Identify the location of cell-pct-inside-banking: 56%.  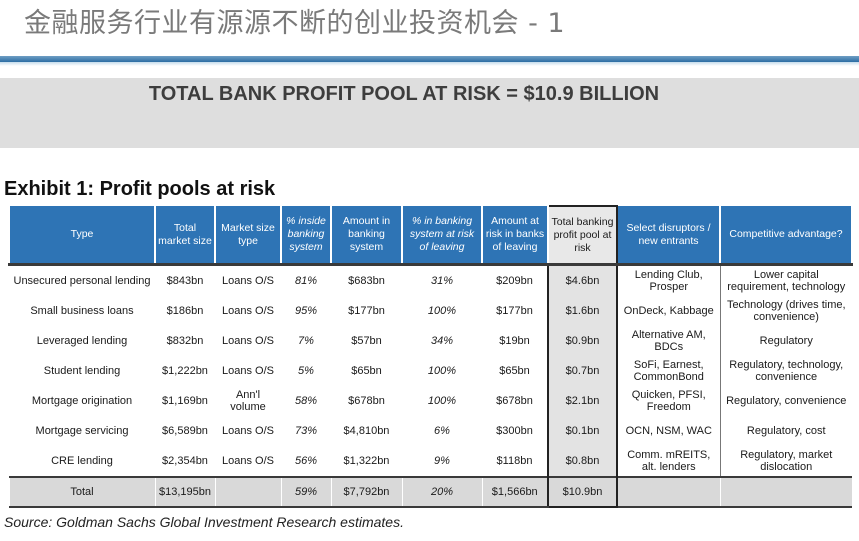
(306, 461).